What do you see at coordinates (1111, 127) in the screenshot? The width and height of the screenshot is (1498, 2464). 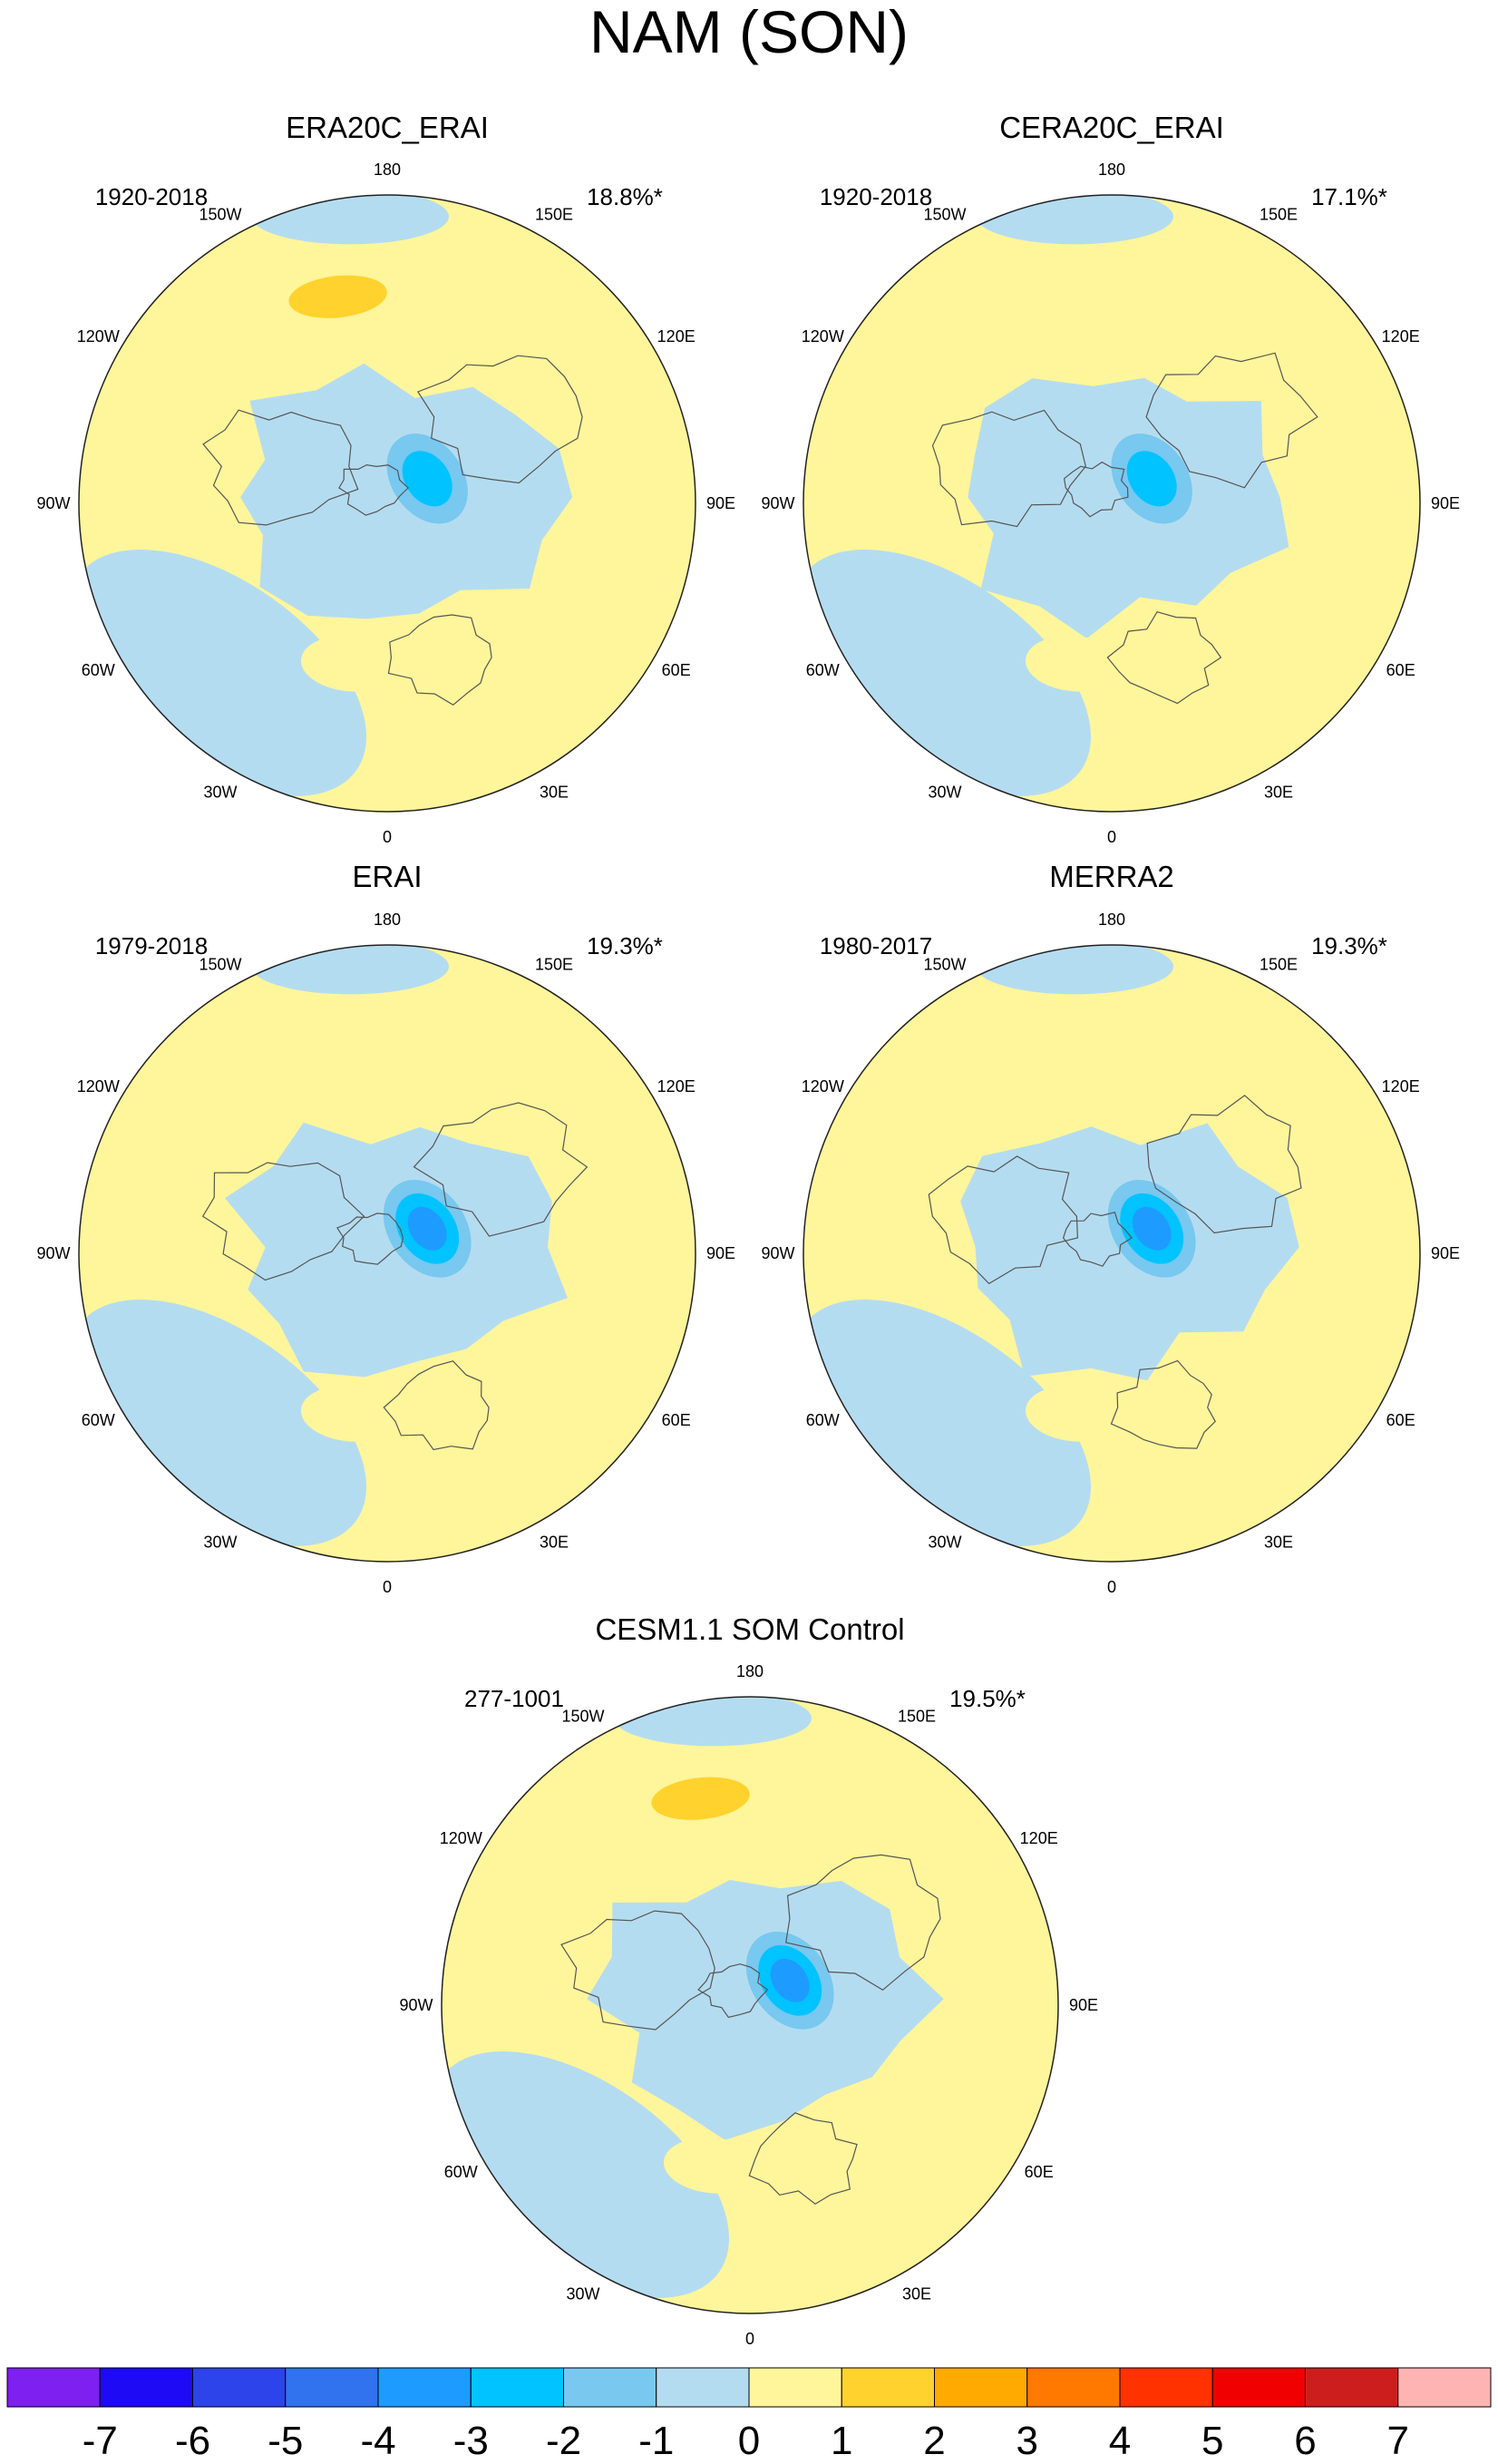 I see `panel-title: CERA20C_ERAI` at bounding box center [1111, 127].